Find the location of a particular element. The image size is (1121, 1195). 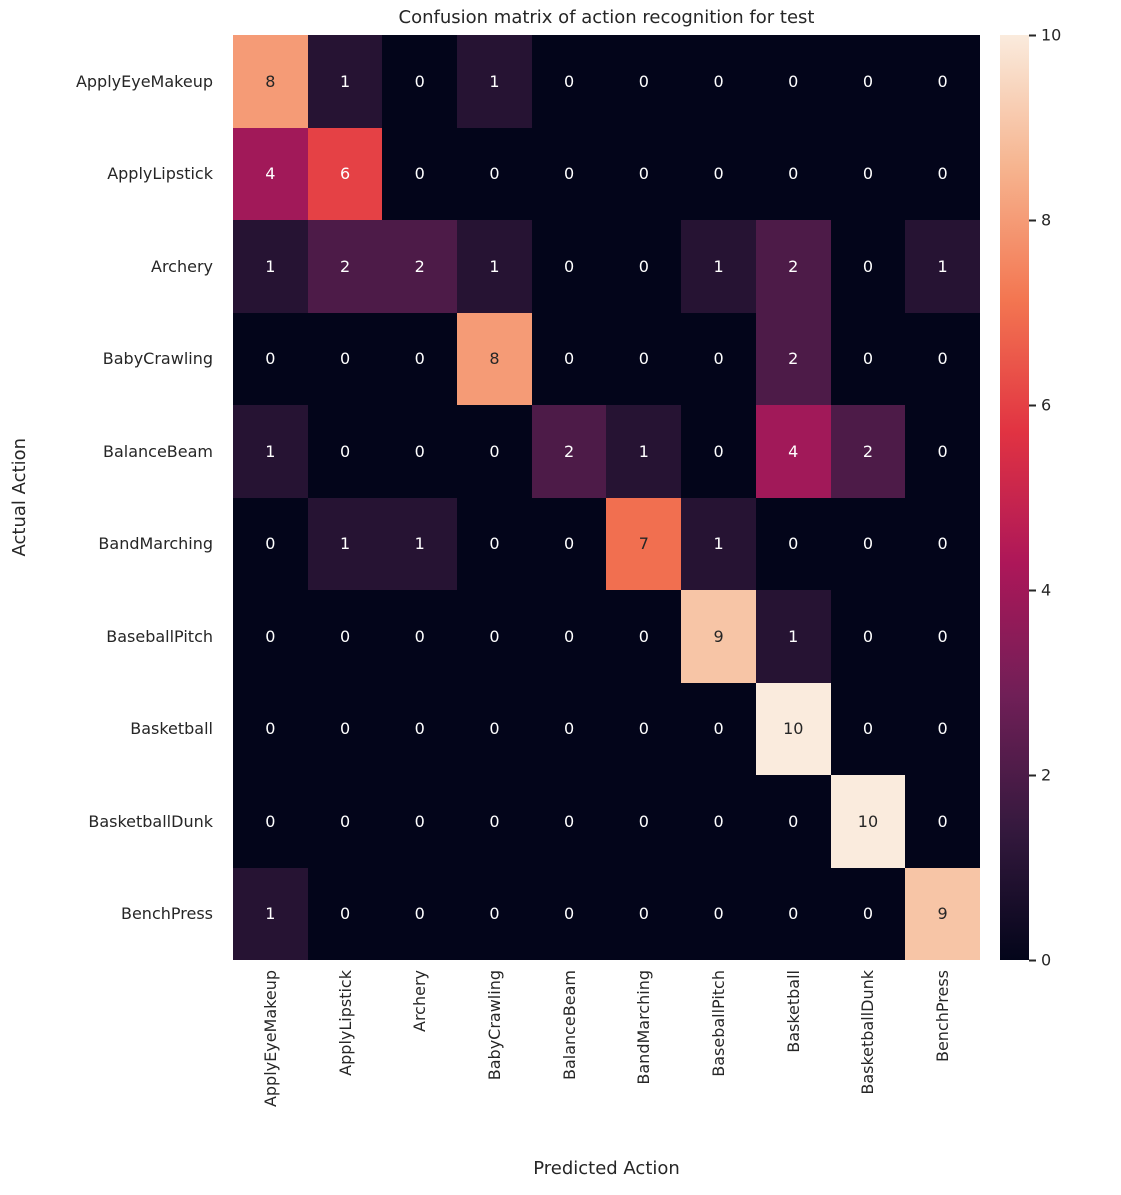

colorbar-tick: 10 is located at coordinates (1045, 35).